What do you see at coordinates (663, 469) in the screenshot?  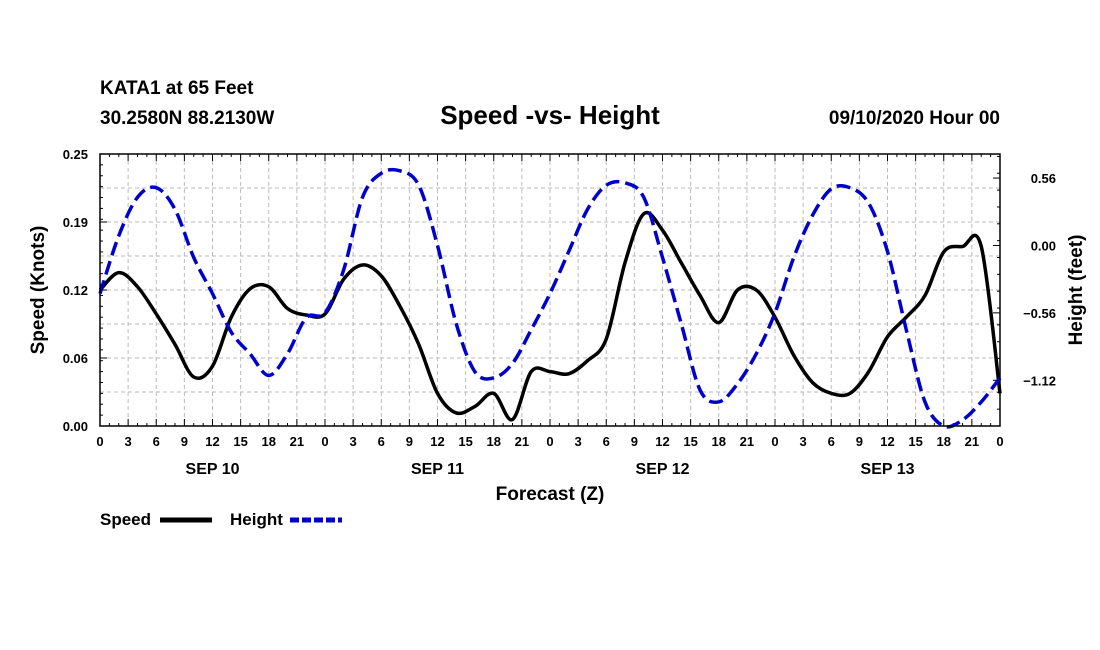 I see `day-label: SEP 12` at bounding box center [663, 469].